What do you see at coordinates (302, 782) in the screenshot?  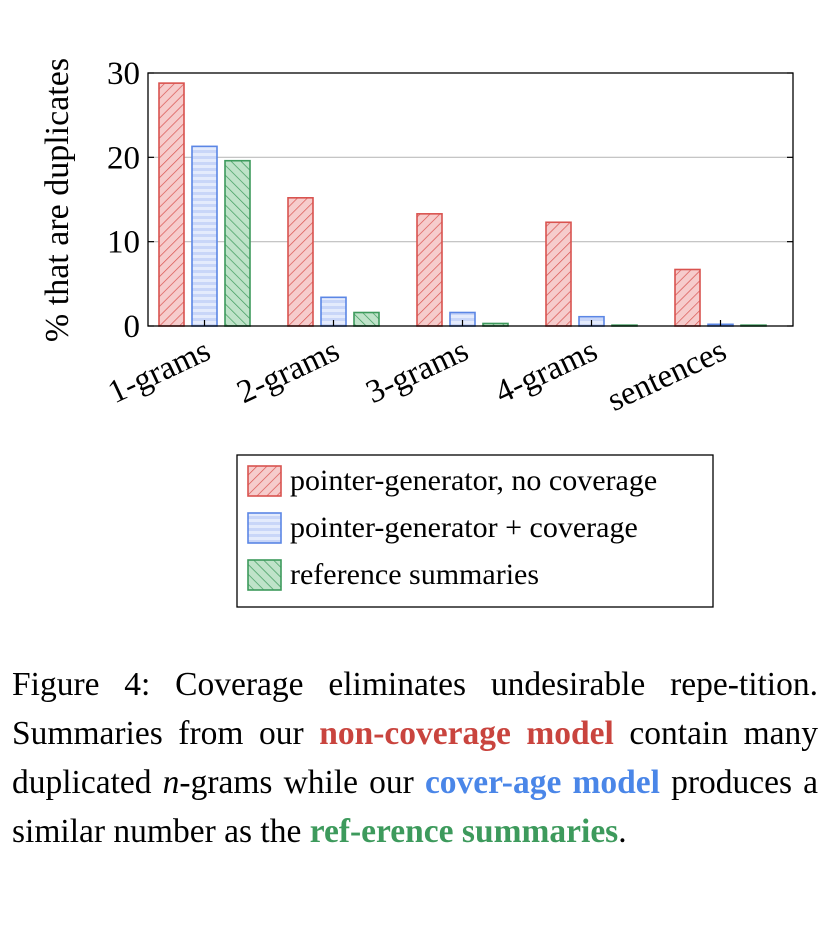 I see `caption-mid2: -grams while our` at bounding box center [302, 782].